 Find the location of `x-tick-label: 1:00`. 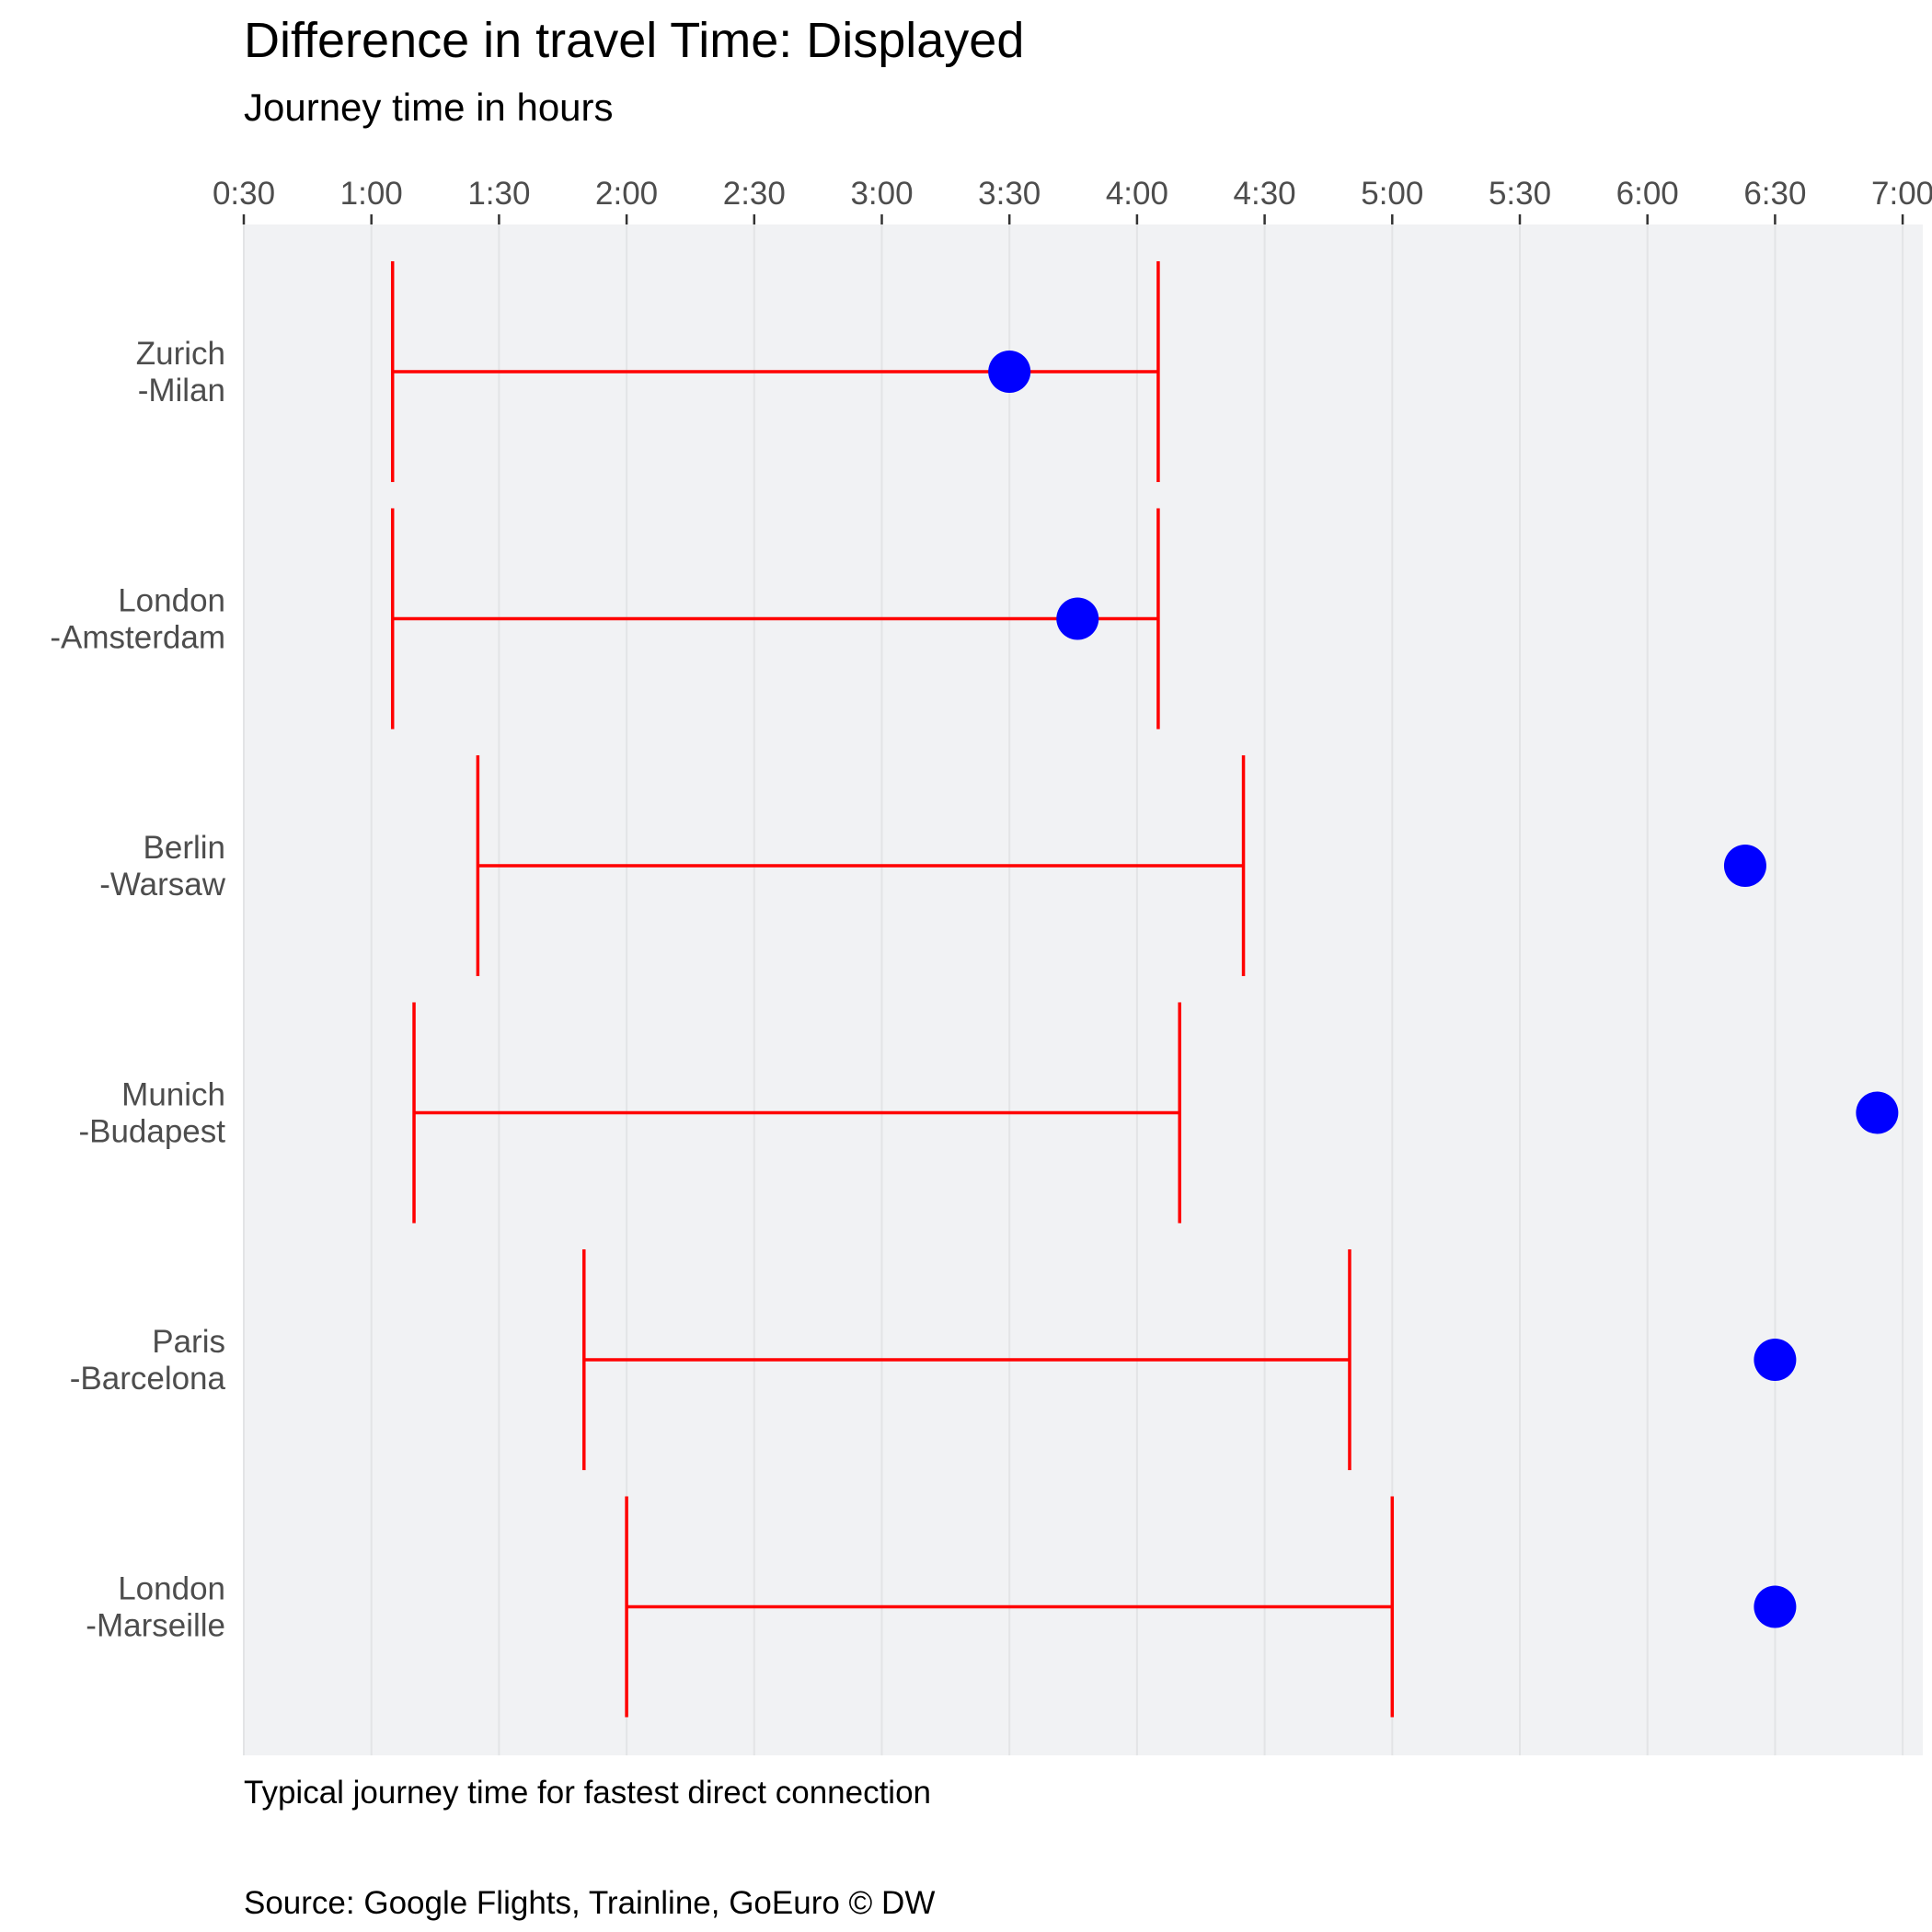

x-tick-label: 1:00 is located at coordinates (371, 194).